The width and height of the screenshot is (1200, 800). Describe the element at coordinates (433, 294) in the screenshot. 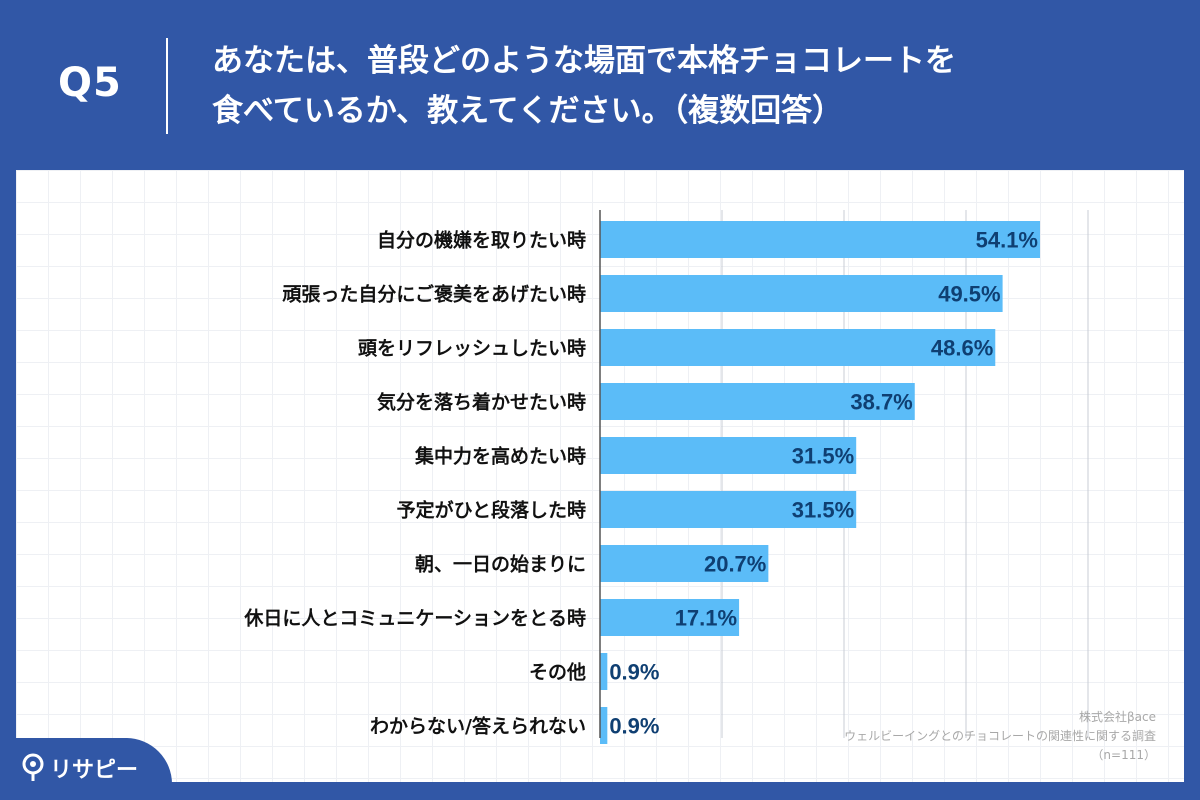

I see `category-label-2: 頑張った自分にご褒美をあげたい時` at that location.